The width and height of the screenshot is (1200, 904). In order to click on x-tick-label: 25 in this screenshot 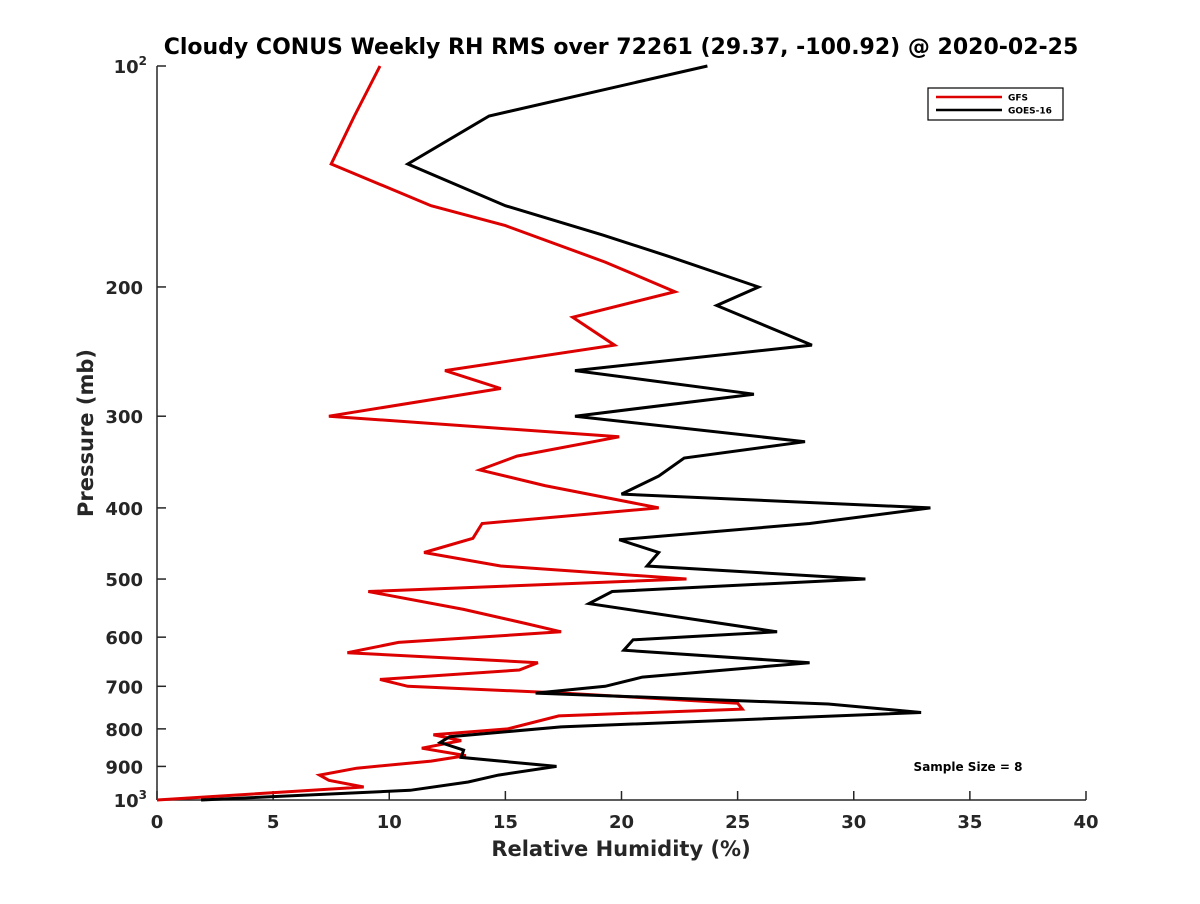, I will do `click(737, 822)`.